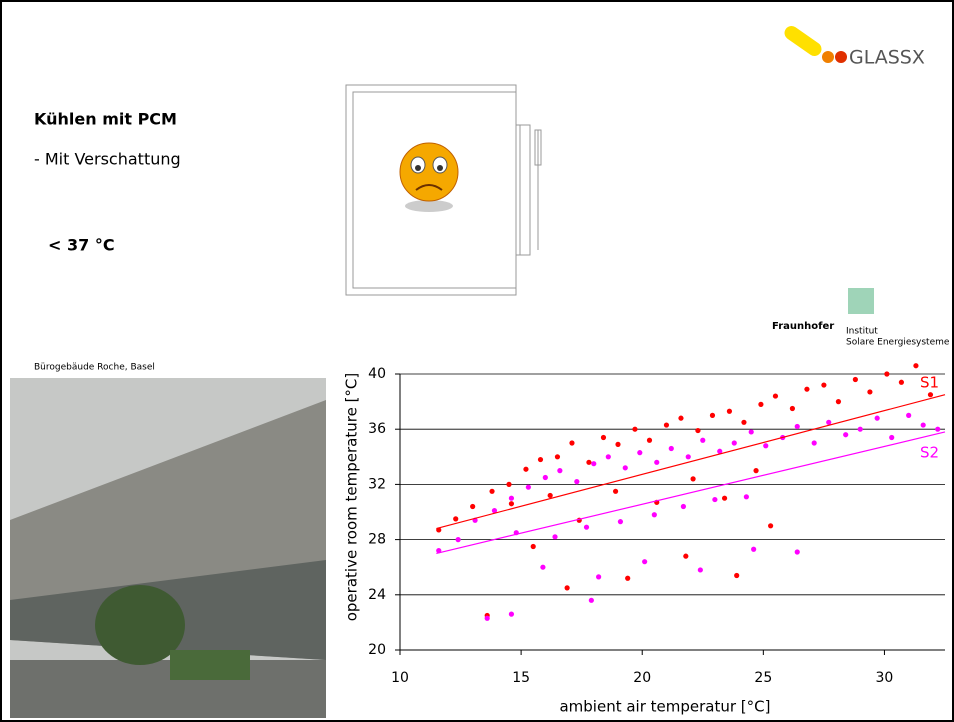  I want to click on ise-logo, so click(861, 301).